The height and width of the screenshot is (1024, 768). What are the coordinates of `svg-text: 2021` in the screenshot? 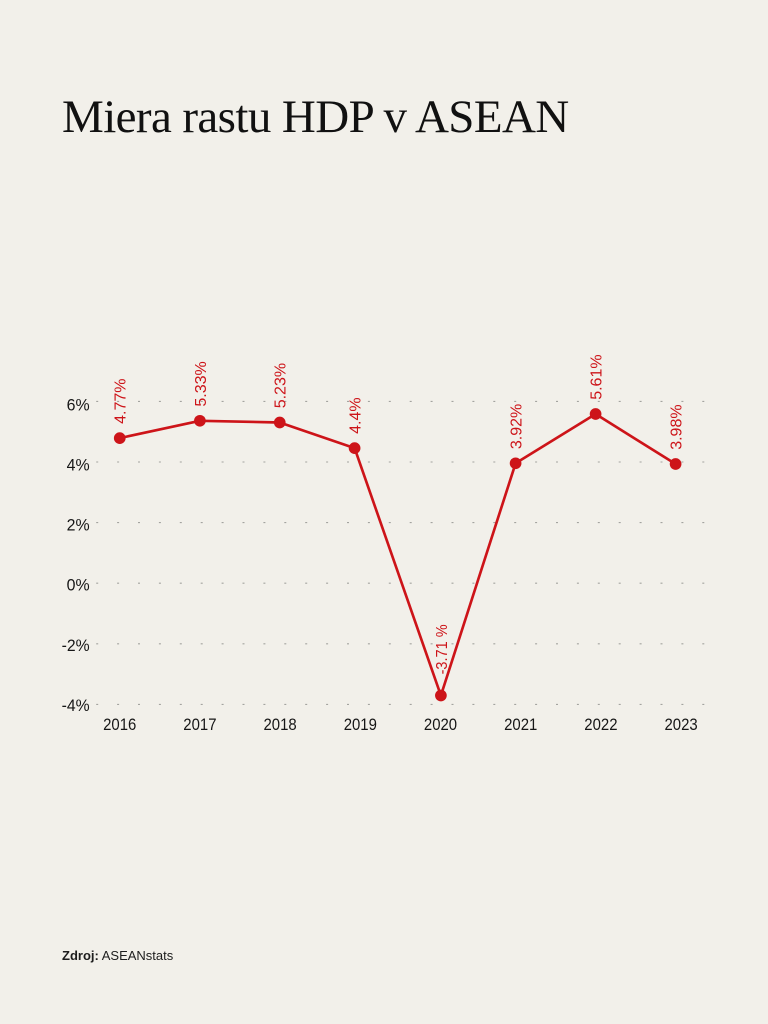 It's located at (520, 725).